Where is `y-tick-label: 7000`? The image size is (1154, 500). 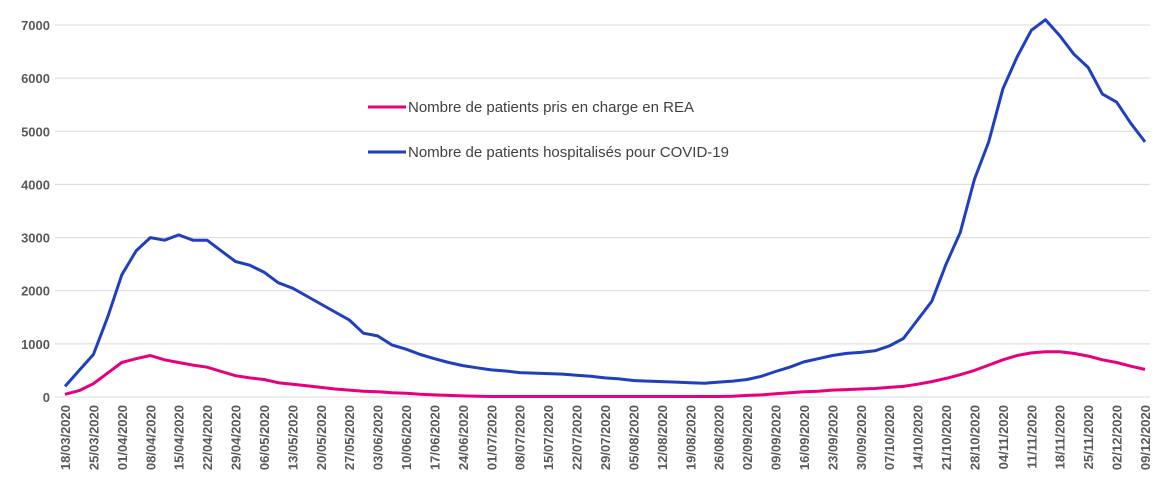
y-tick-label: 7000 is located at coordinates (35, 25).